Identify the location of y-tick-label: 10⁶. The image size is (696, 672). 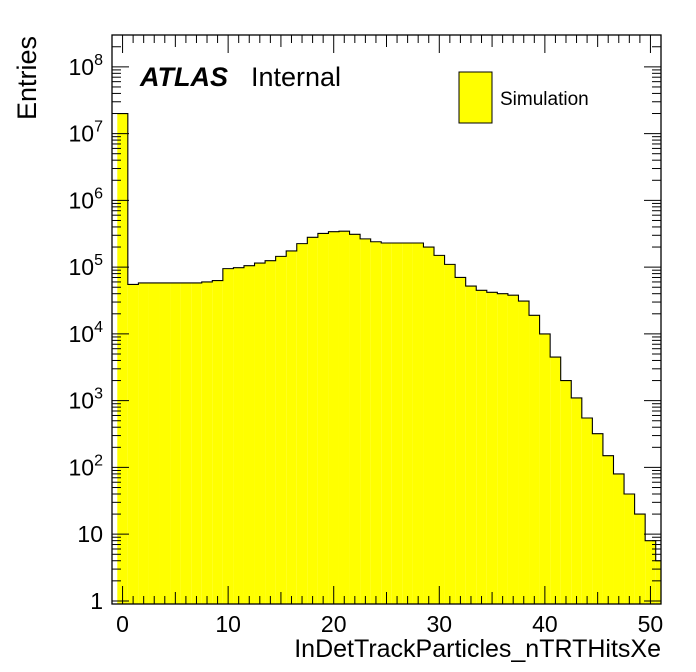
(86, 199).